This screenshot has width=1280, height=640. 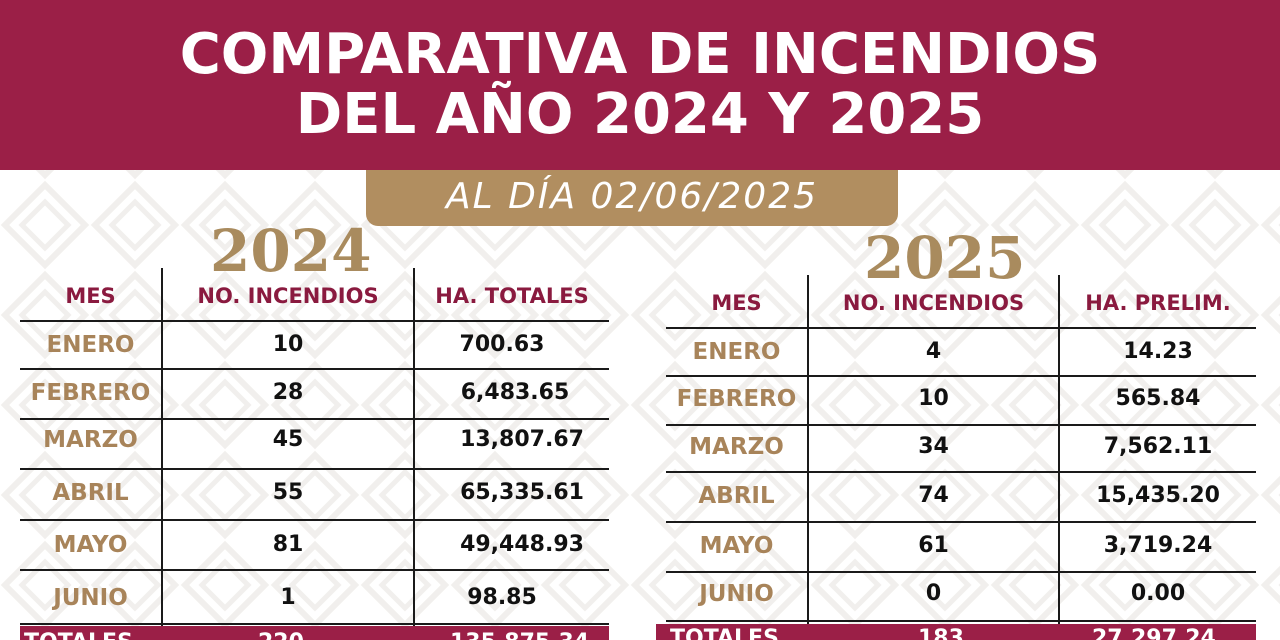 I want to click on row-incendios: 0, so click(x=933, y=593).